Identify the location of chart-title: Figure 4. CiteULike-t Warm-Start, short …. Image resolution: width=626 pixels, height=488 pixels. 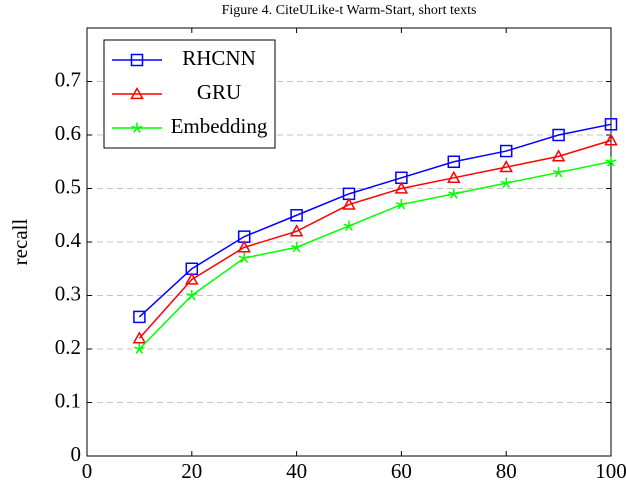
(349, 10).